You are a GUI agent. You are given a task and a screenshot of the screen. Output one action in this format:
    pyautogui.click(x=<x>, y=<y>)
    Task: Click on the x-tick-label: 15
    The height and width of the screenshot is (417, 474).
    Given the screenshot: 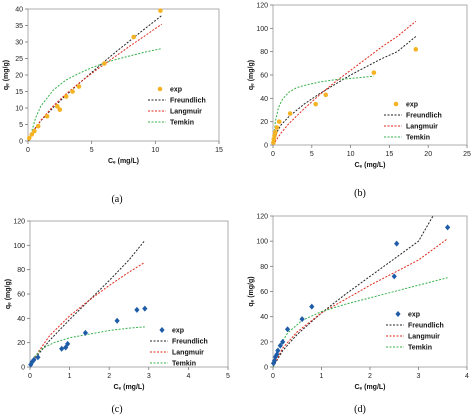 What is the action you would take?
    pyautogui.click(x=390, y=154)
    